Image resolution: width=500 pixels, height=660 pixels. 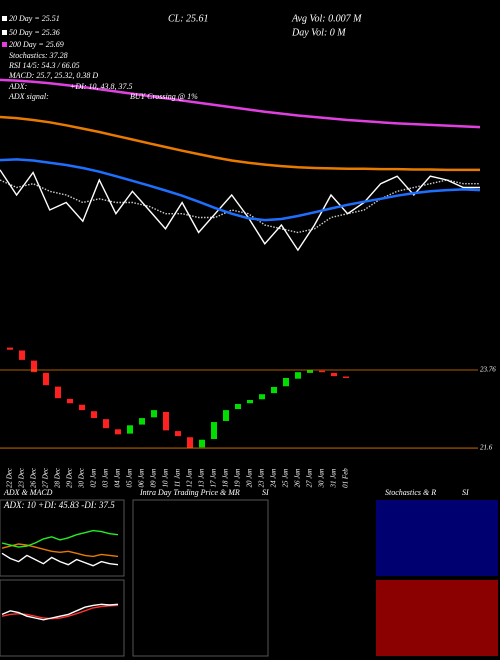 What do you see at coordinates (34, 18) in the screenshot?
I see `ma20: 20 Day = 25.51` at bounding box center [34, 18].